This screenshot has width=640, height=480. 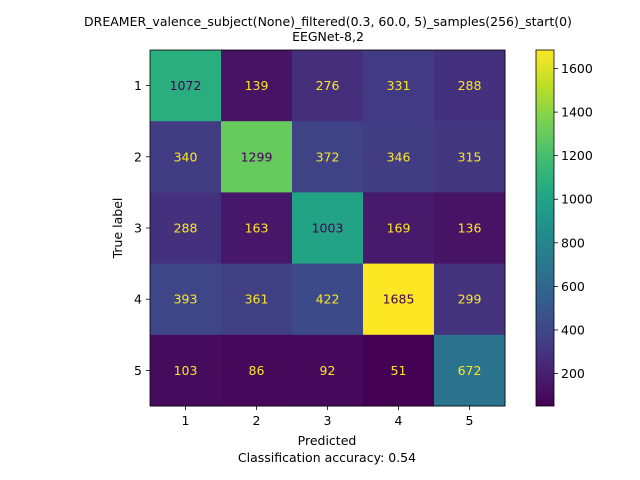 What do you see at coordinates (399, 420) in the screenshot?
I see `x-tick-label: 4` at bounding box center [399, 420].